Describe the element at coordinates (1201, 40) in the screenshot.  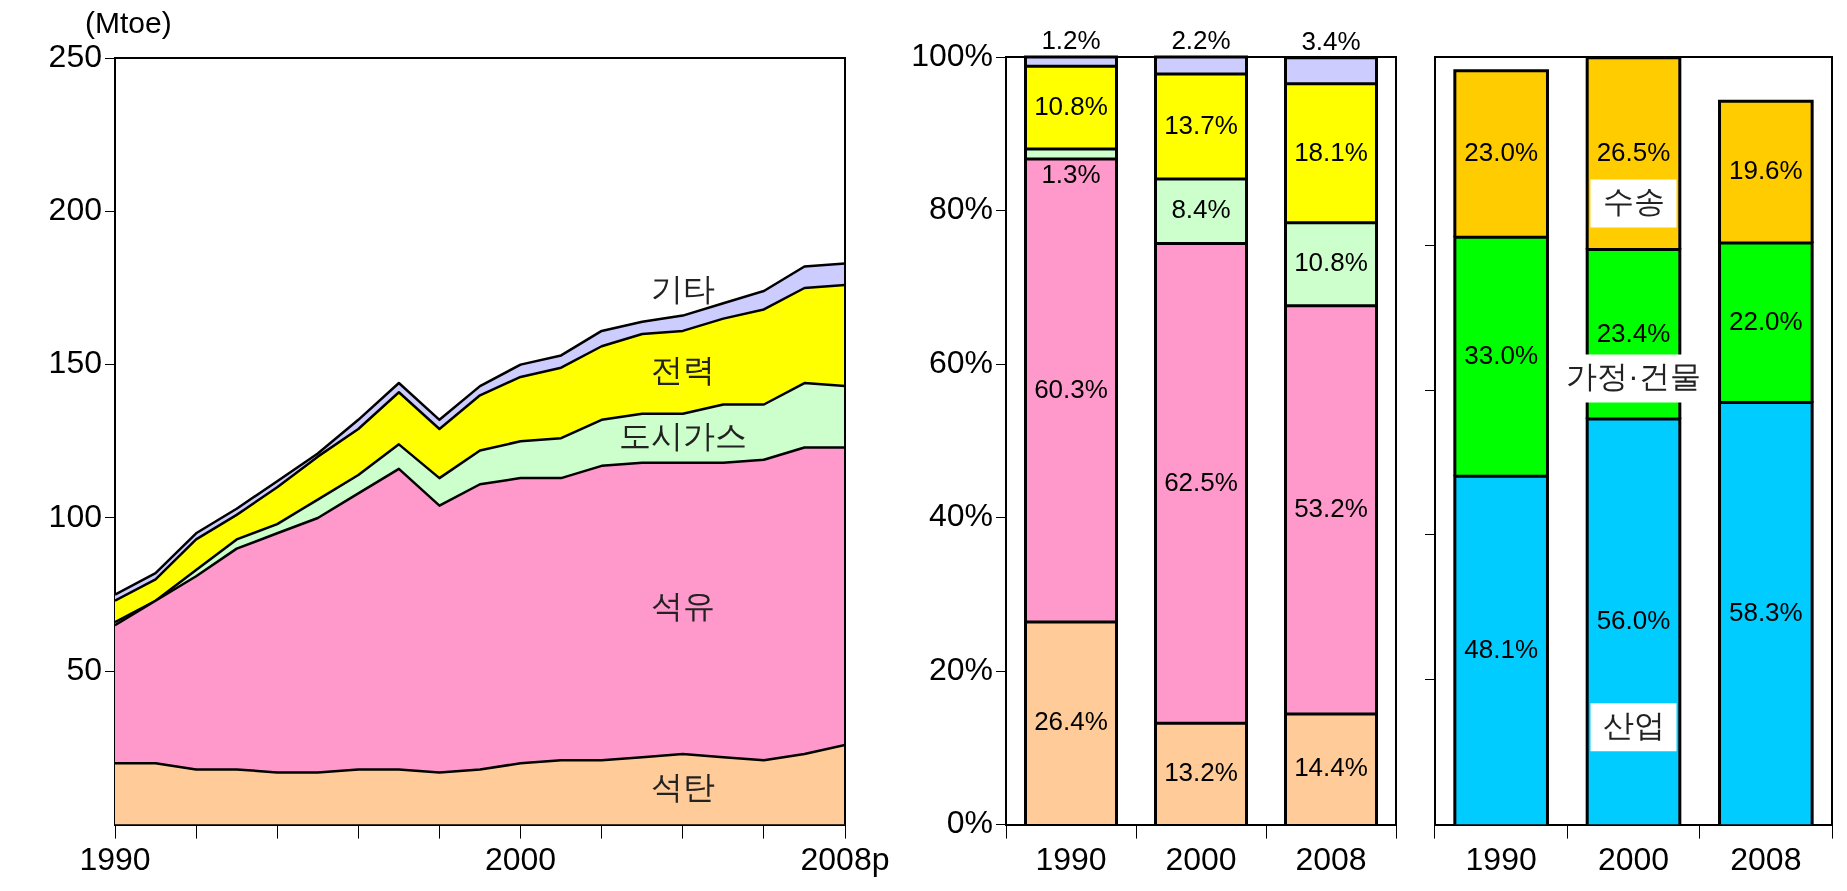
I see `data-label: 2.2%` at that location.